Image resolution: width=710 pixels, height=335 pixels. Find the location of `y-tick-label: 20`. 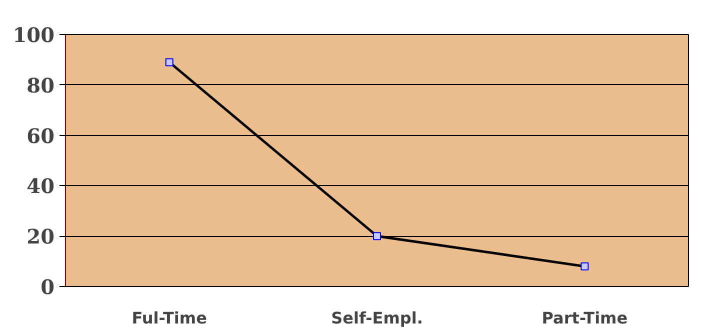

y-tick-label: 20 is located at coordinates (40, 236).